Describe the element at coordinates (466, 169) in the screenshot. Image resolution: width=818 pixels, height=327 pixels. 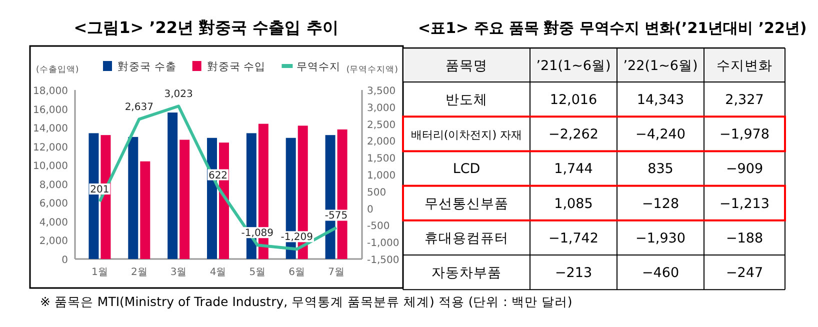
I see `category-label: LCD` at that location.